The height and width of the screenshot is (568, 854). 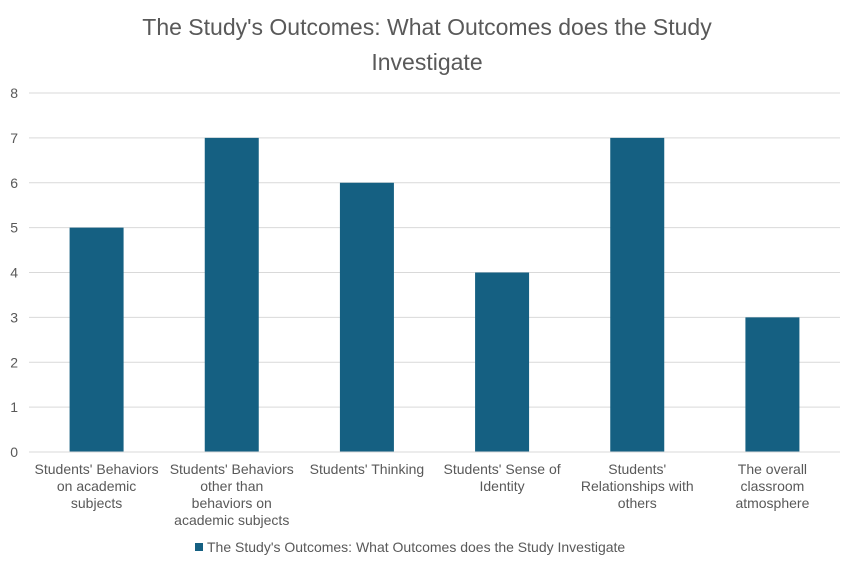 I want to click on y-tick-label: 4, so click(x=14, y=273).